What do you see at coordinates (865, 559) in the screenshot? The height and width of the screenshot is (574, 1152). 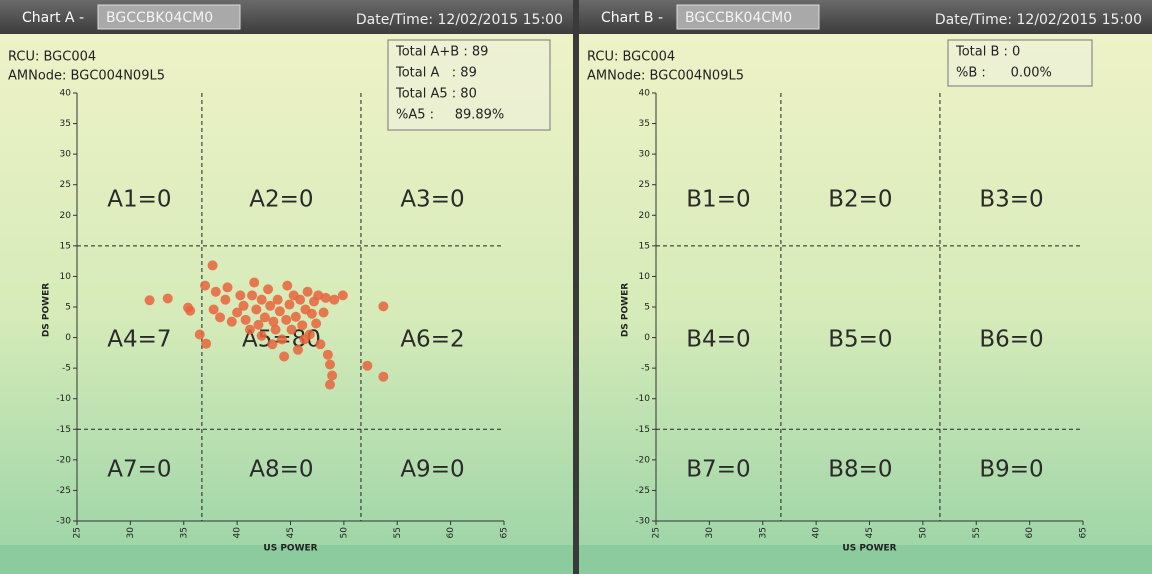 I see `panel-footer` at bounding box center [865, 559].